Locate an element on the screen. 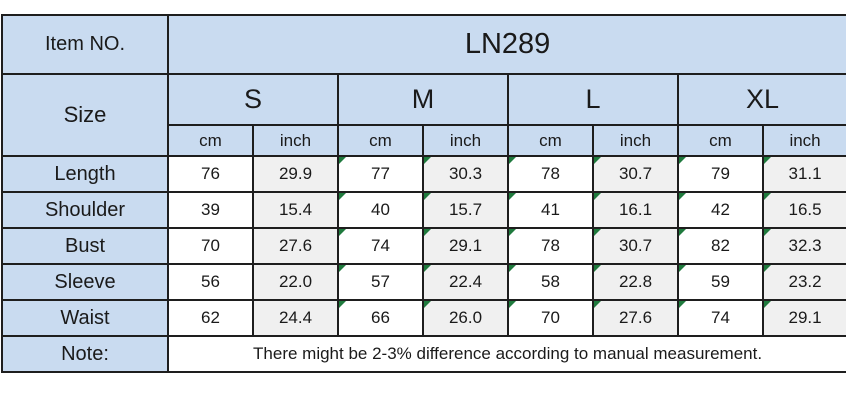  value-text: 56 is located at coordinates (210, 281).